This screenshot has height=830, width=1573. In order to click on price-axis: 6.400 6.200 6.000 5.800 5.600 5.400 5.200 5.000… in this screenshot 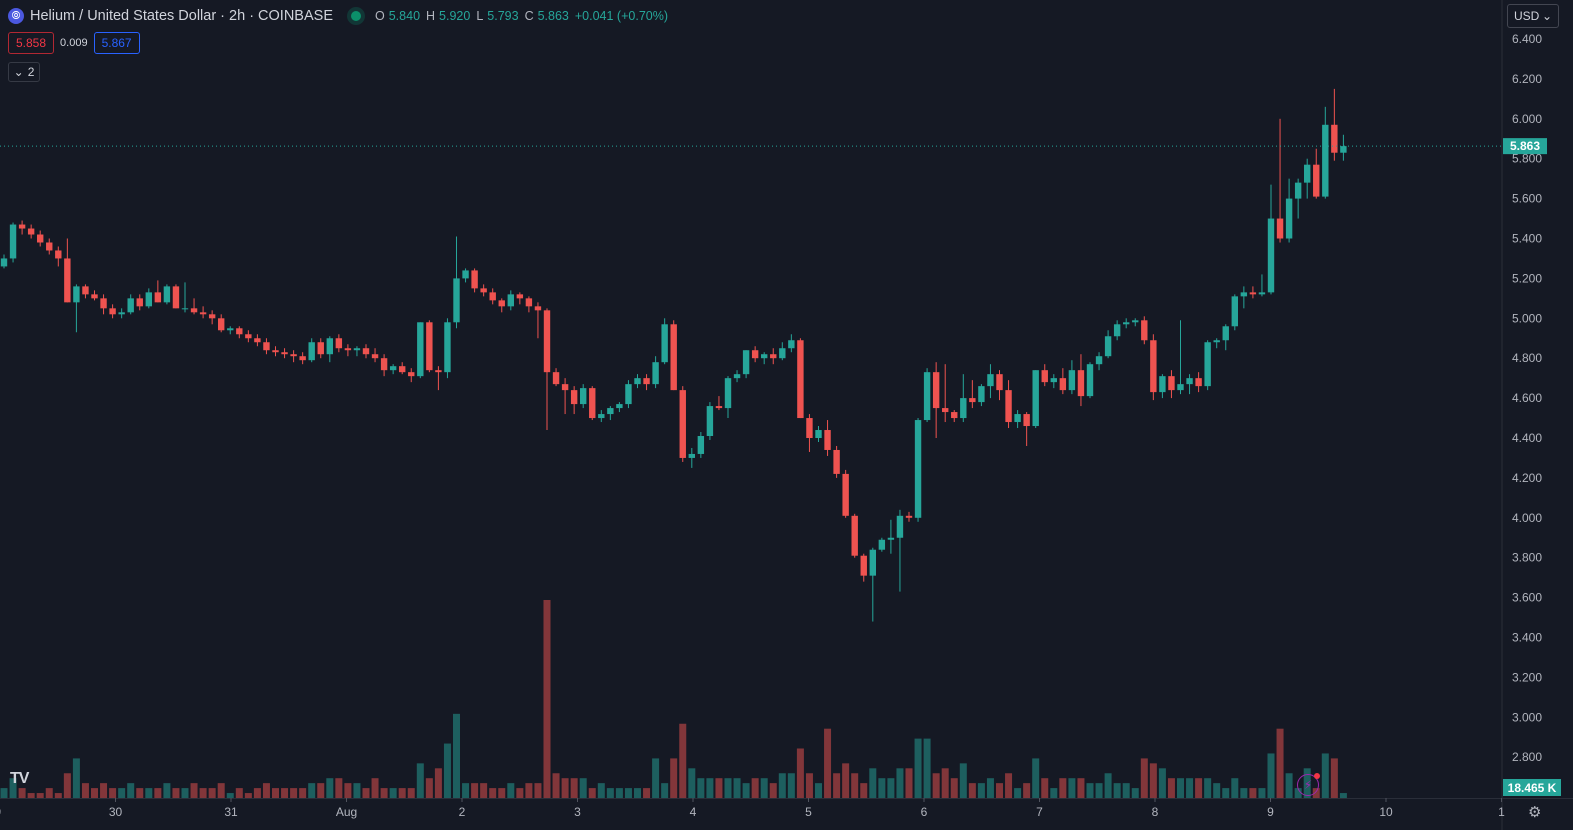, I will do `click(1532, 414)`.